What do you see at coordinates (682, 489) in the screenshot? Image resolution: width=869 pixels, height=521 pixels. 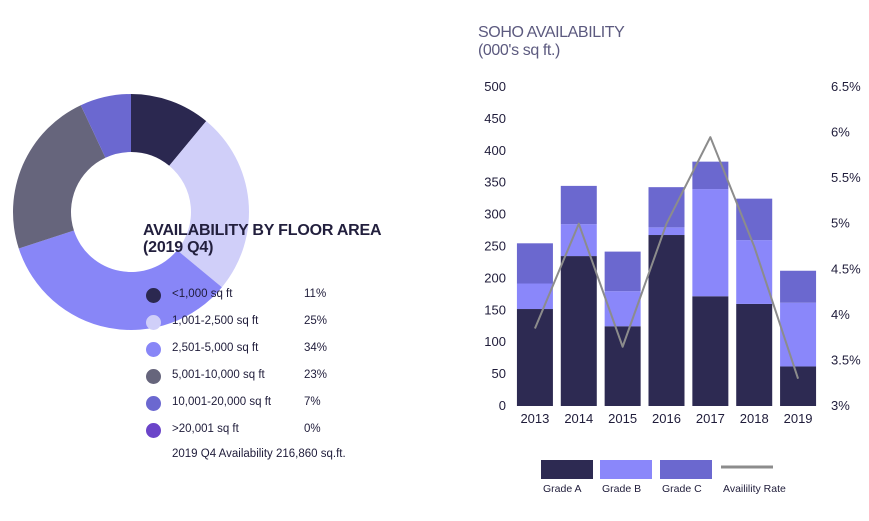 I see `legend-label: Grade C` at bounding box center [682, 489].